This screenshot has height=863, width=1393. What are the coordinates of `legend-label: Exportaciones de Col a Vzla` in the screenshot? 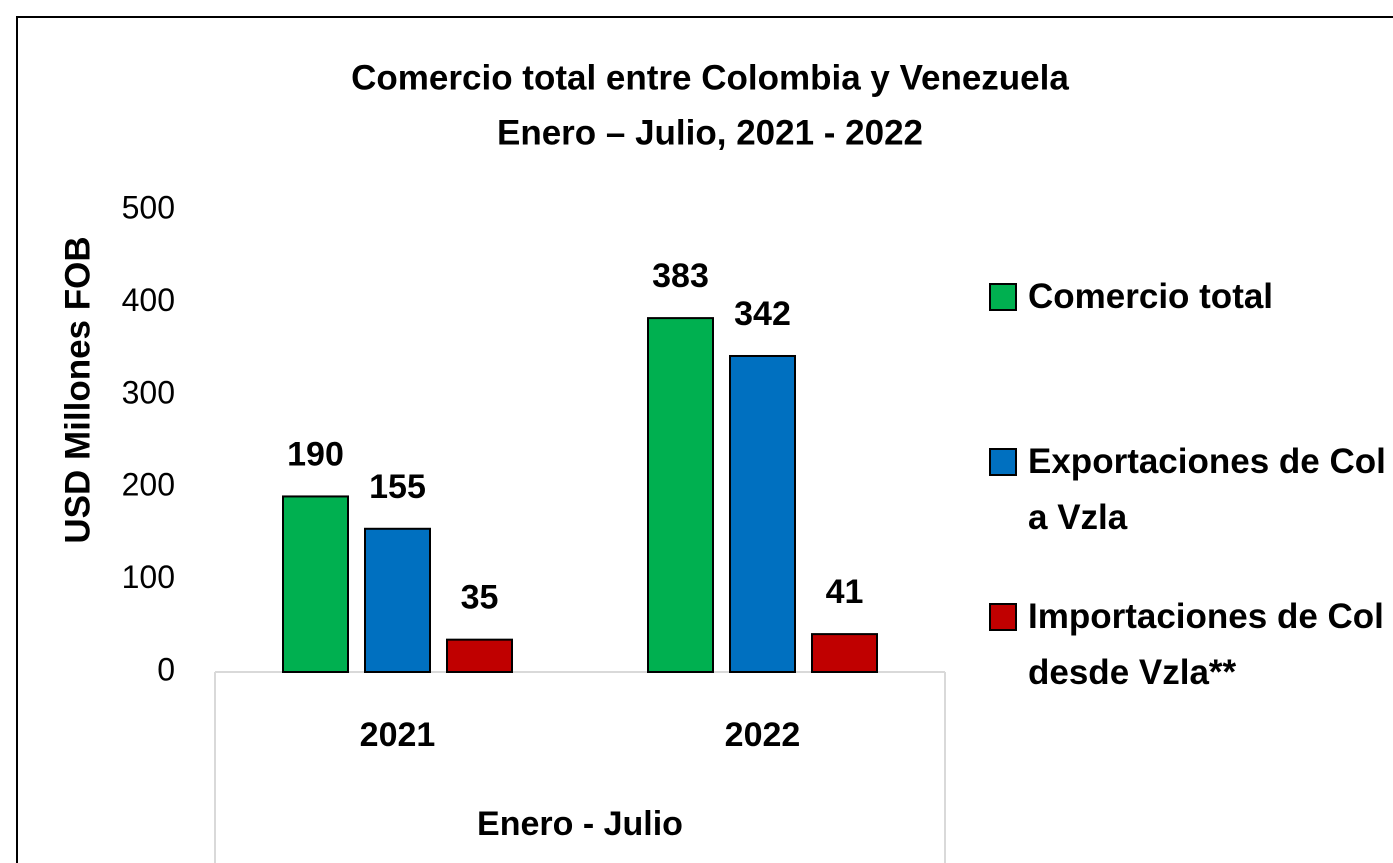 It's located at (1207, 489).